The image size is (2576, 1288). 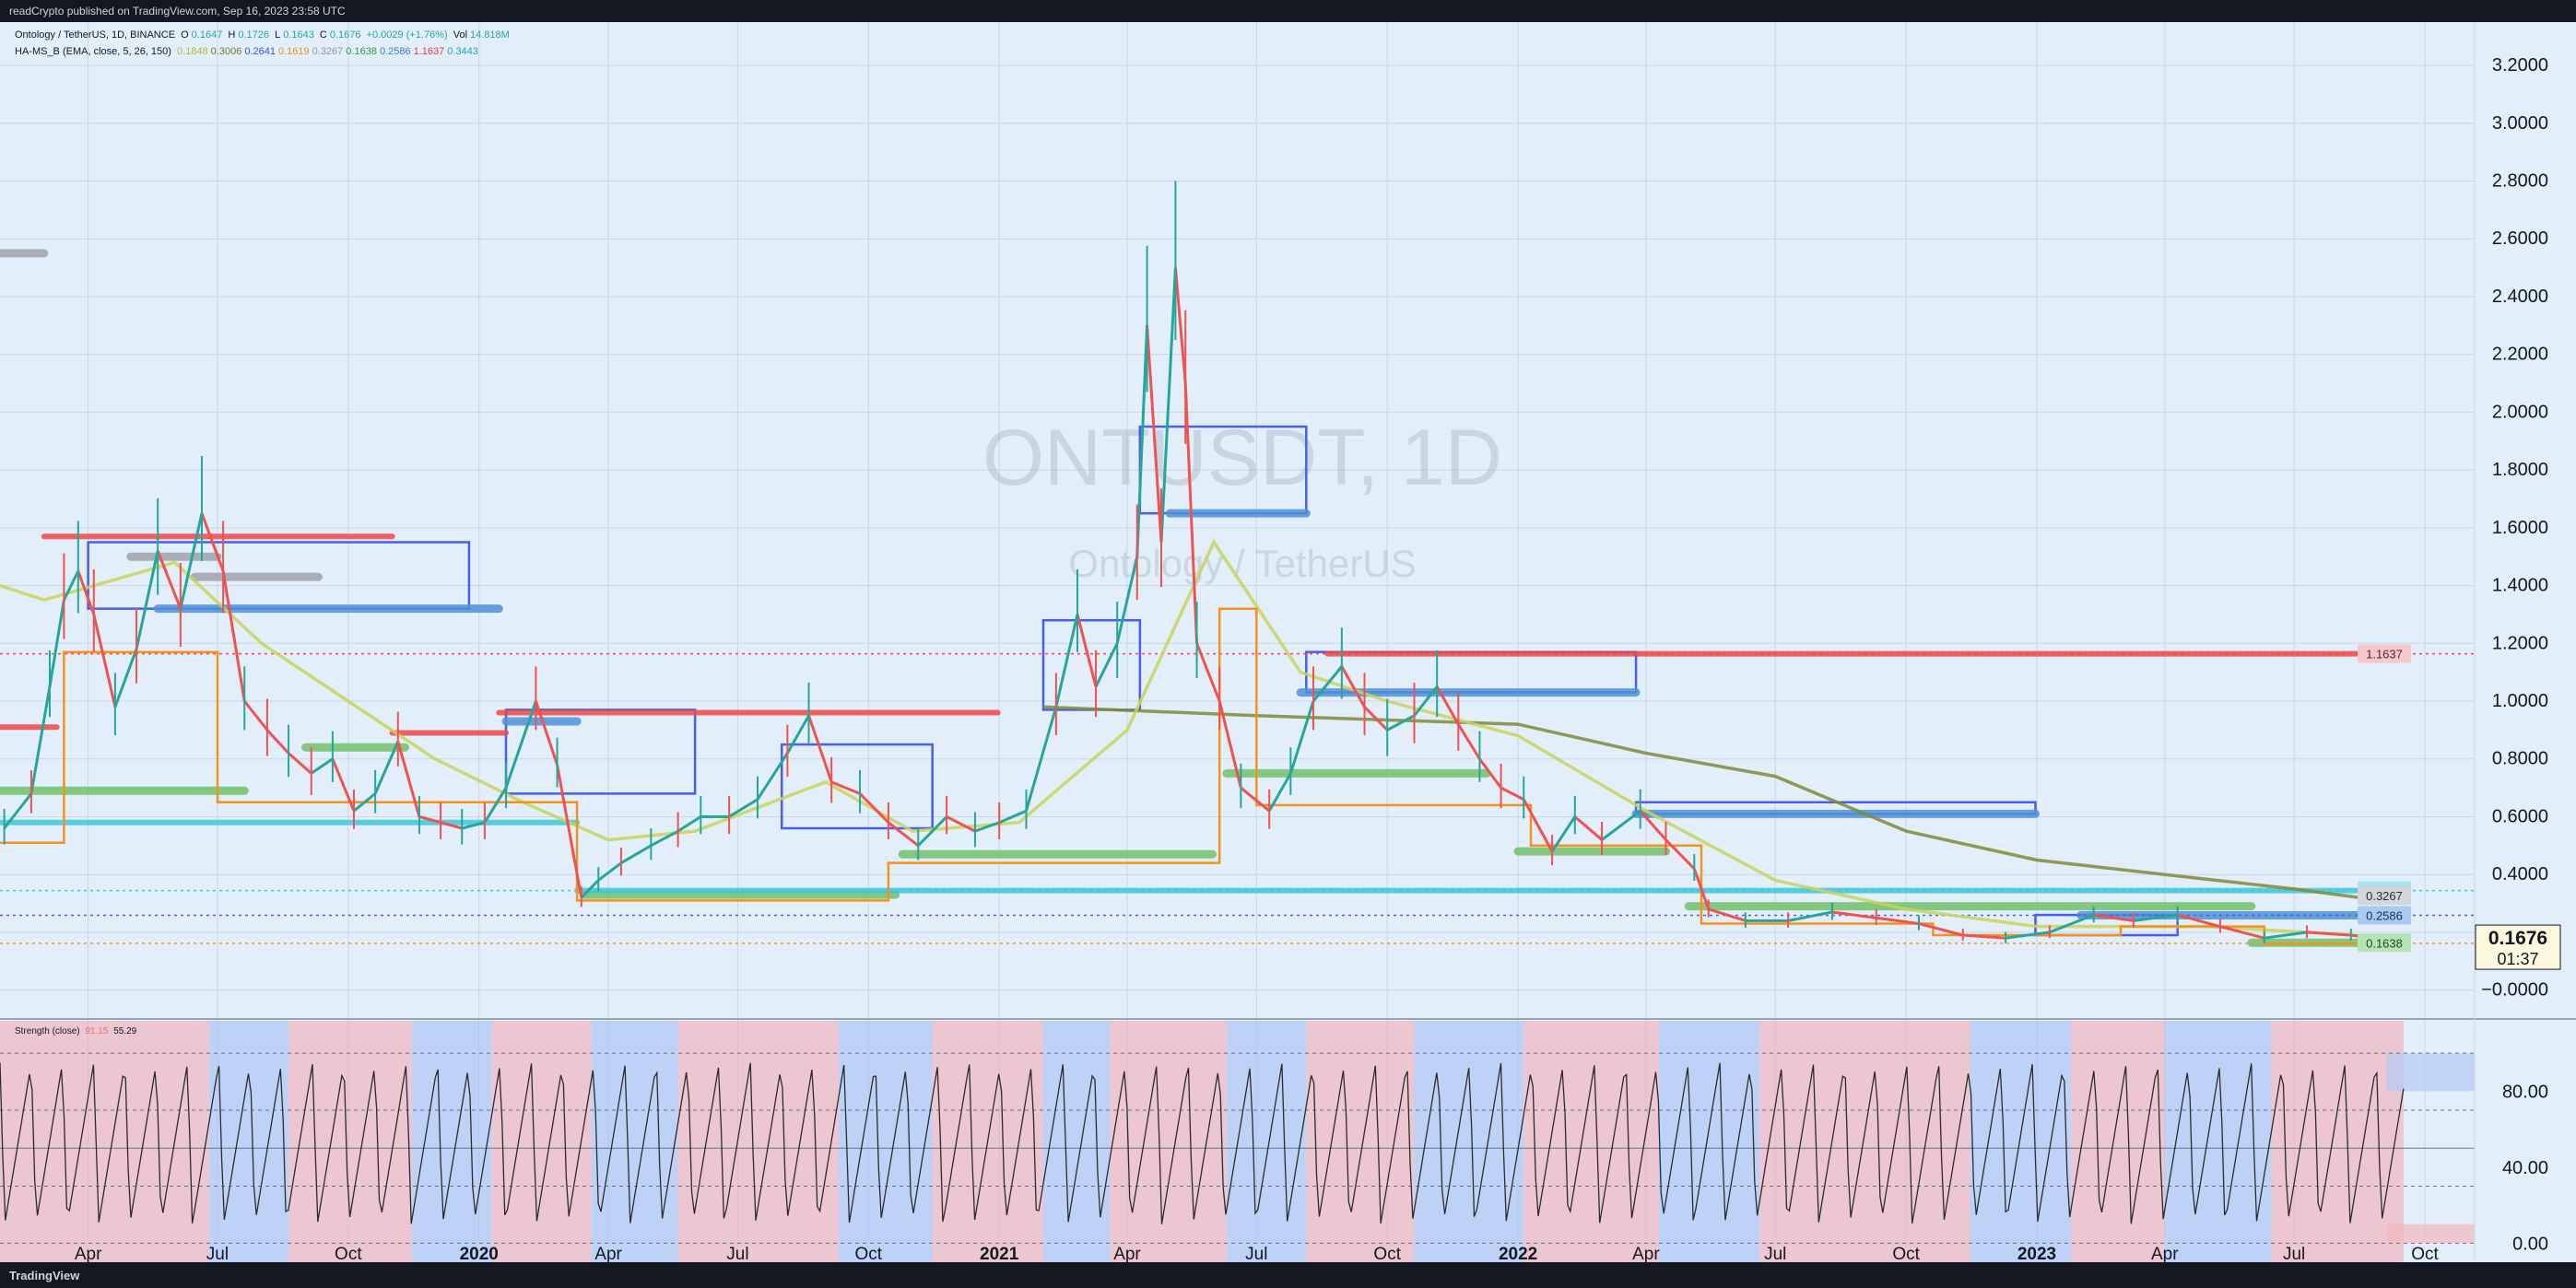 I want to click on countdown-text: 01:37, so click(x=2517, y=959).